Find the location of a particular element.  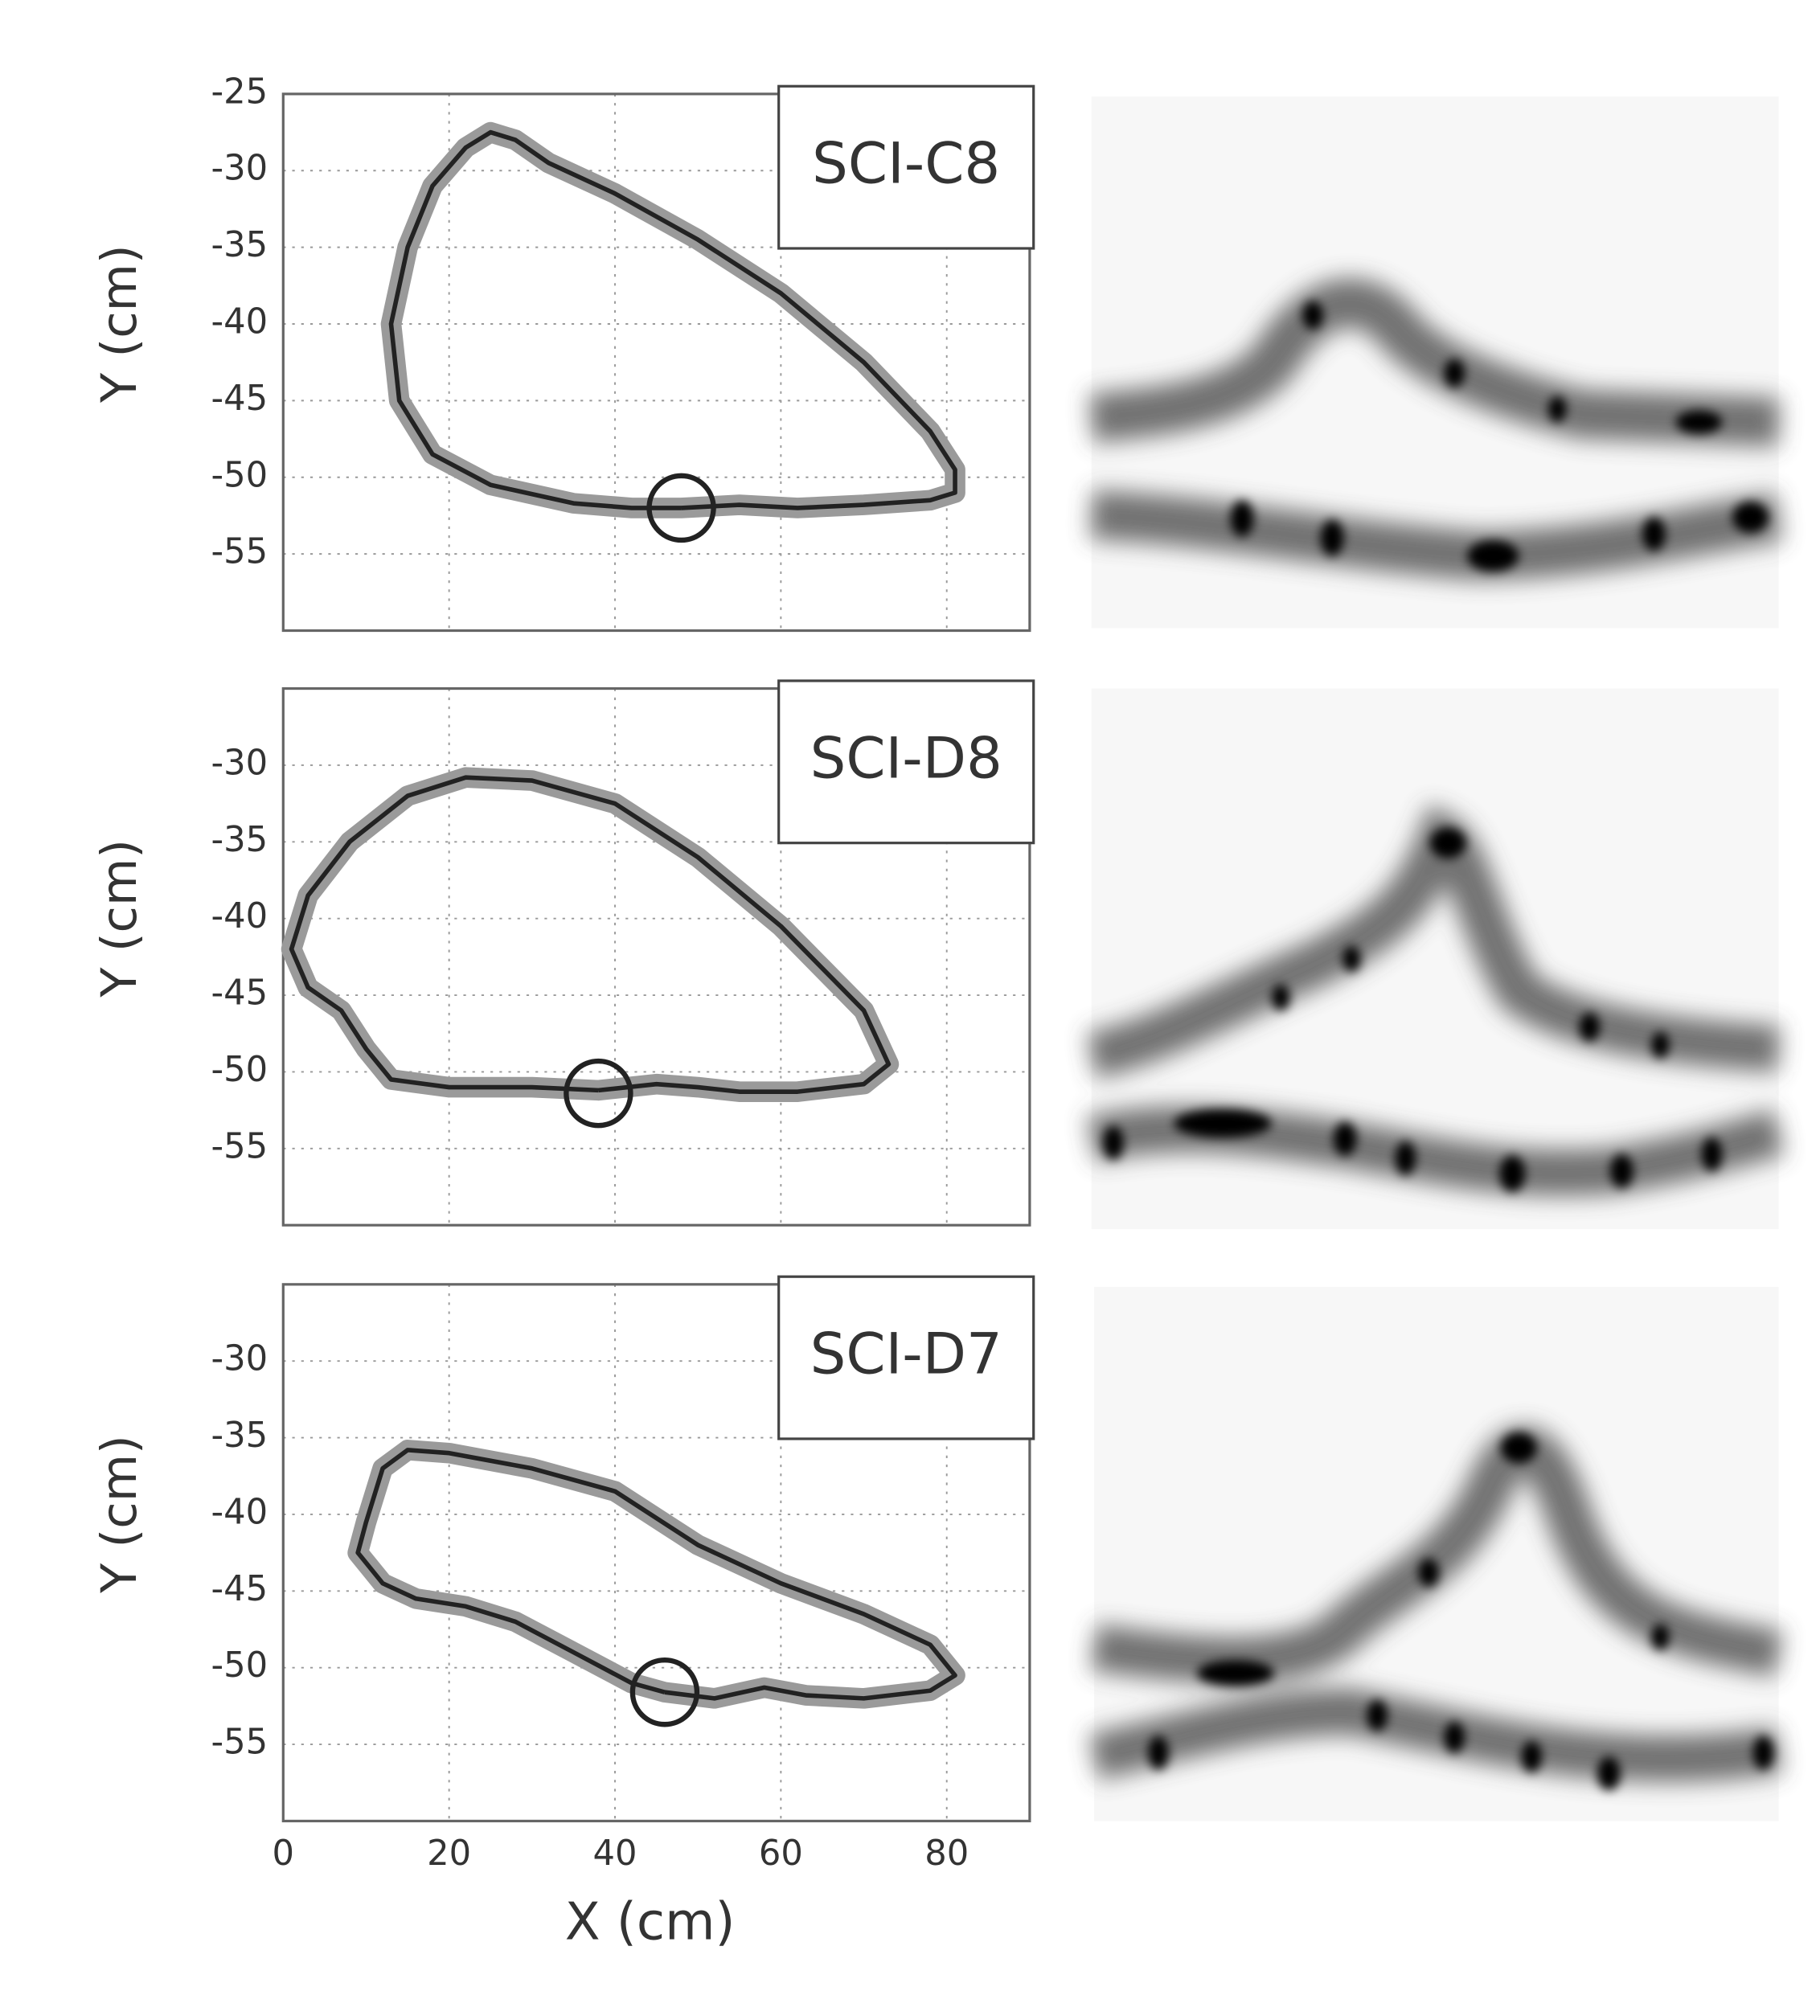

x-tick-label: 0 is located at coordinates (284, 1854).